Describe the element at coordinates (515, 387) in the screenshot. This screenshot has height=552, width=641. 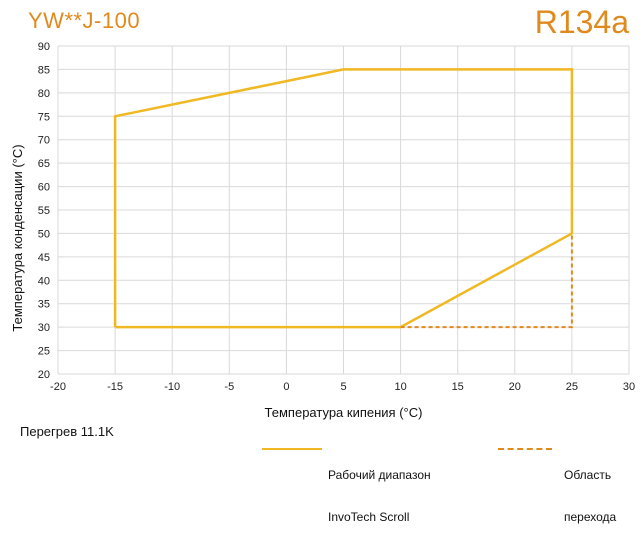
I see `x-tick-label: 20` at that location.